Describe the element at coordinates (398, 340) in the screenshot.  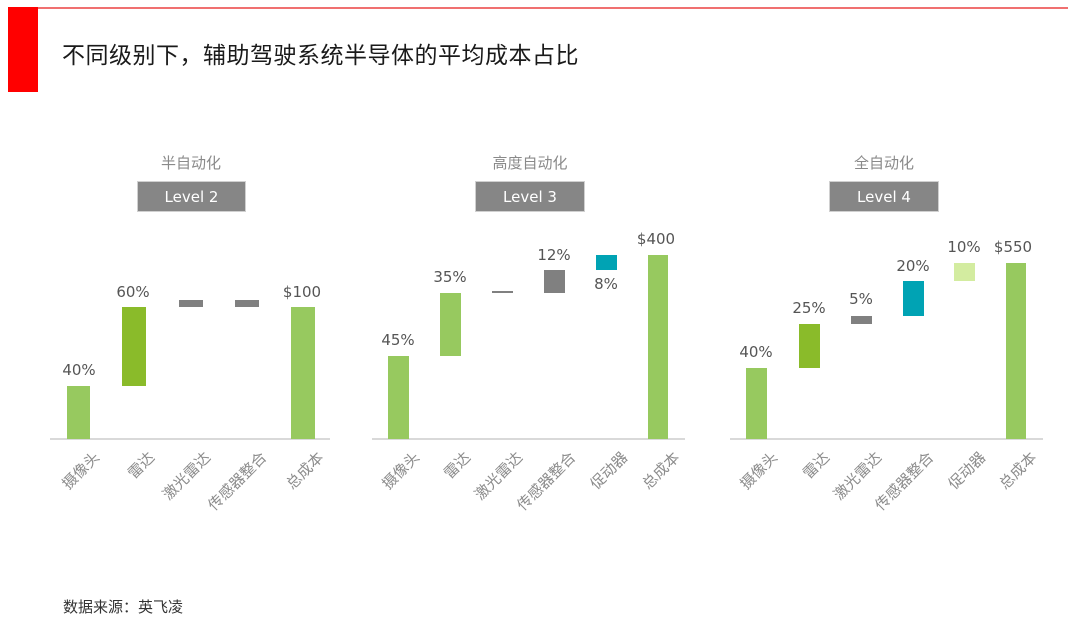
I see `bar-value-label: 45%` at that location.